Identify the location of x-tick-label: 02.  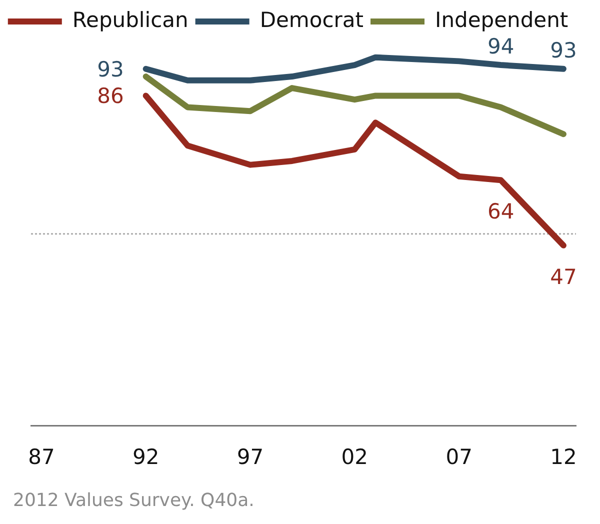
(354, 456).